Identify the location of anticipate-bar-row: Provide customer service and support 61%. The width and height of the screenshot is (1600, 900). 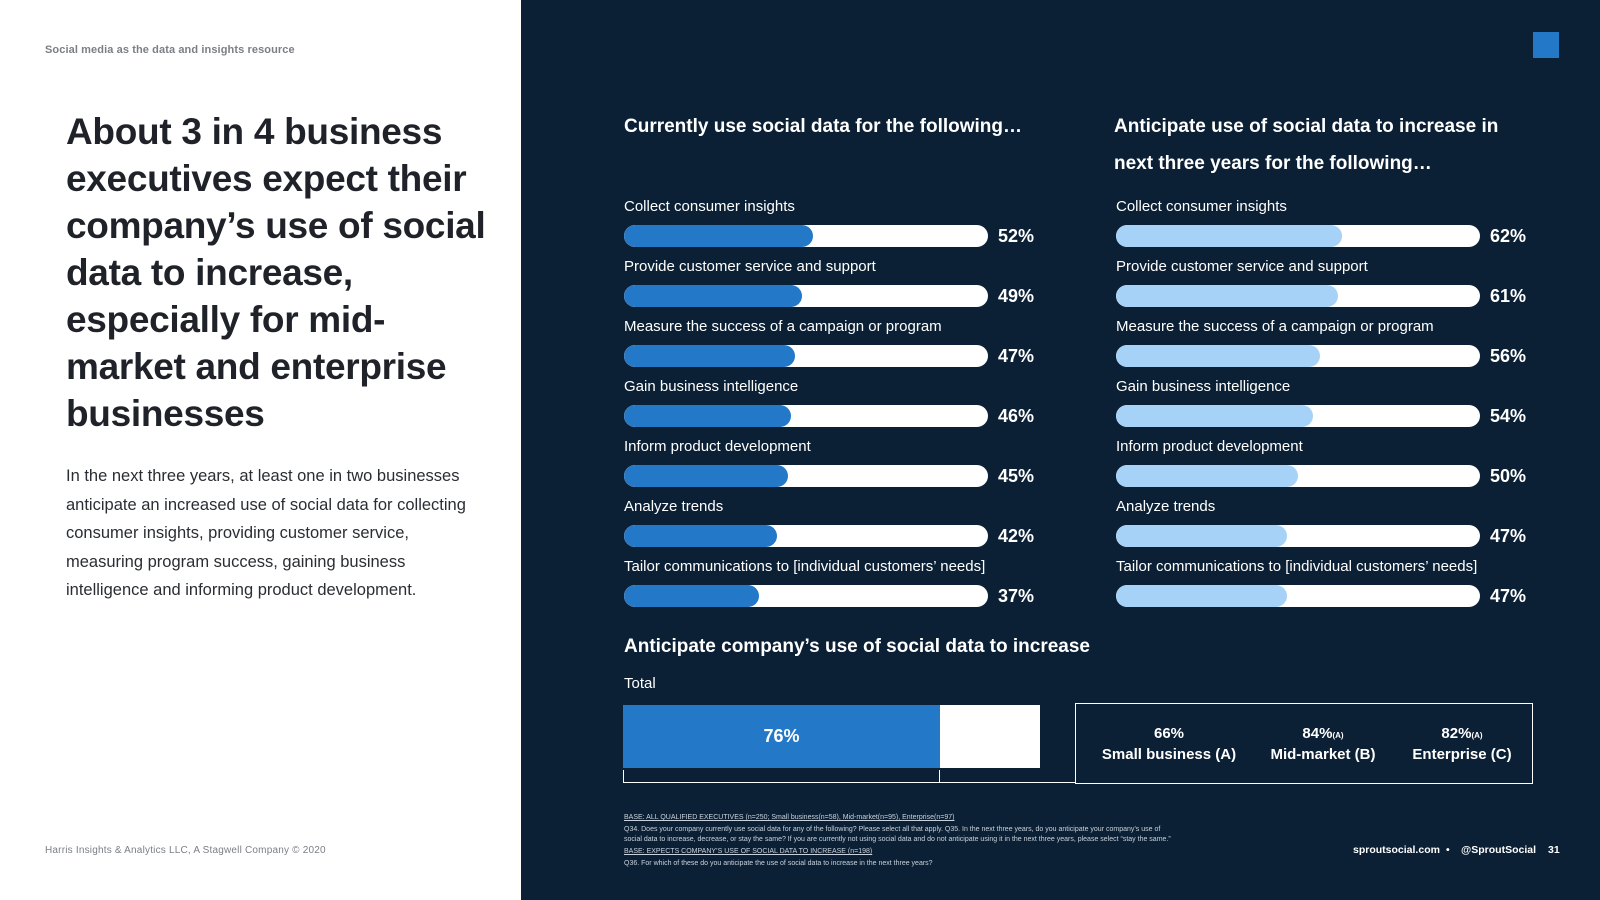
(1326, 286).